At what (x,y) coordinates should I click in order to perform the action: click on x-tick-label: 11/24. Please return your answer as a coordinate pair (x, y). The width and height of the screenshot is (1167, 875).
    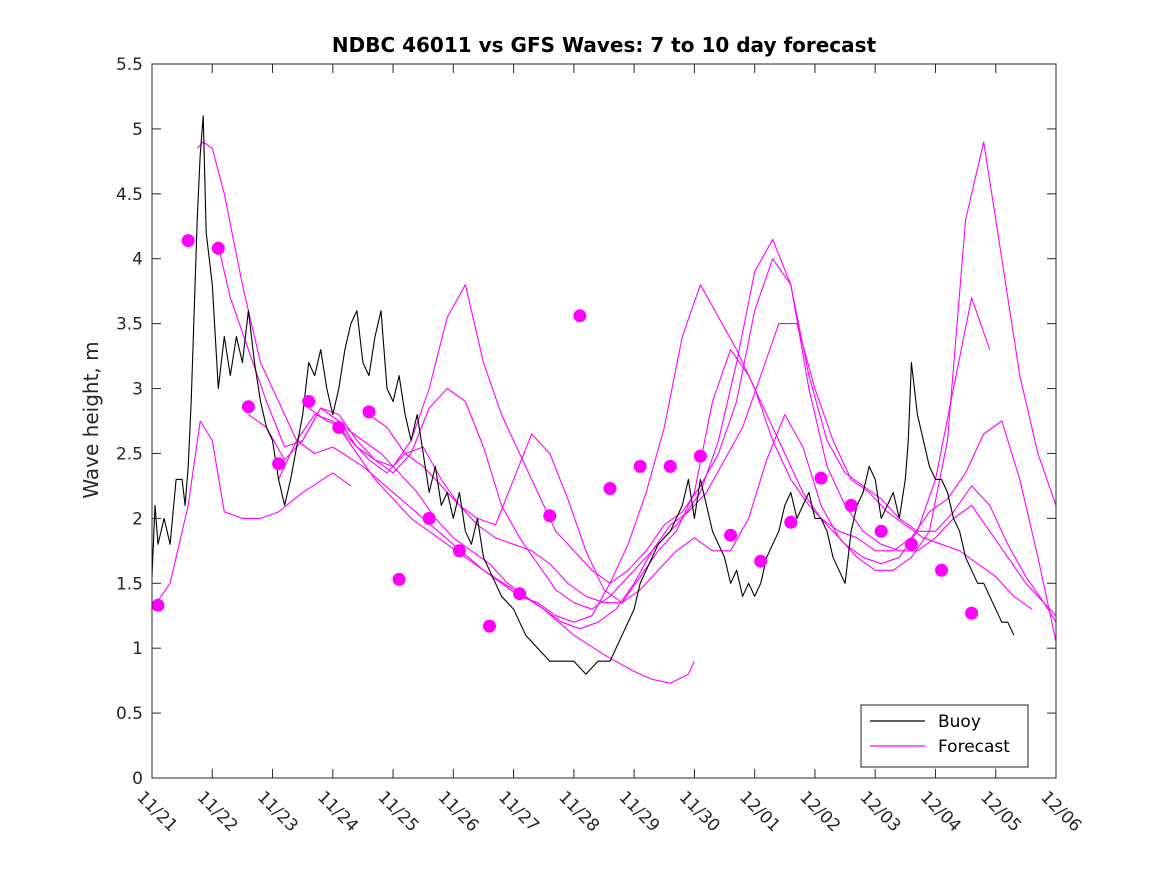
    Looking at the image, I should click on (337, 811).